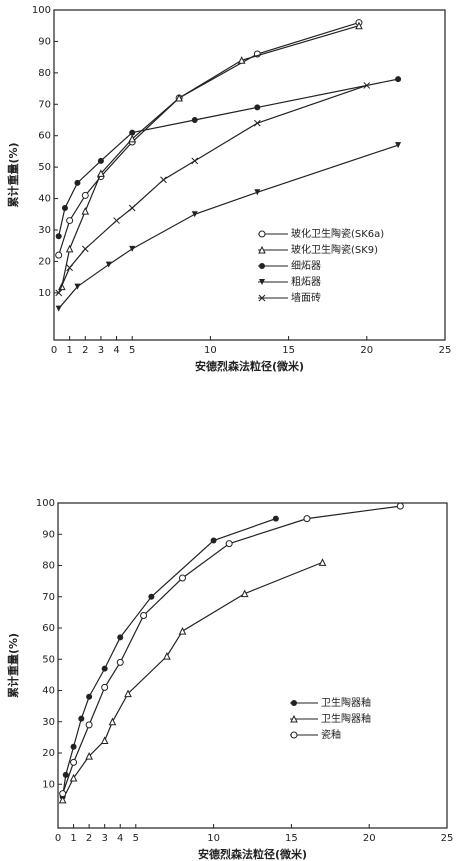 The width and height of the screenshot is (465, 861). Describe the element at coordinates (48, 753) in the screenshot. I see `y-tick-label: 20` at that location.